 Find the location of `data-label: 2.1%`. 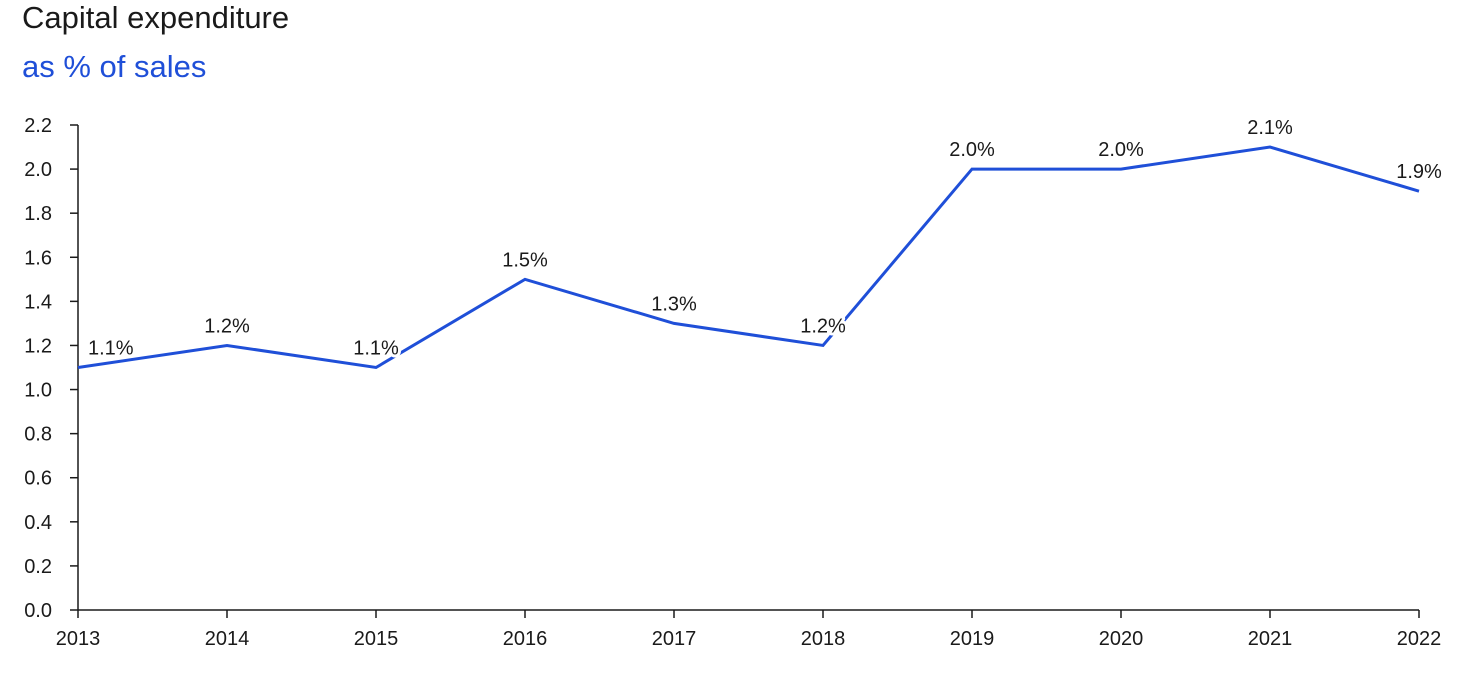

data-label: 2.1% is located at coordinates (1270, 128).